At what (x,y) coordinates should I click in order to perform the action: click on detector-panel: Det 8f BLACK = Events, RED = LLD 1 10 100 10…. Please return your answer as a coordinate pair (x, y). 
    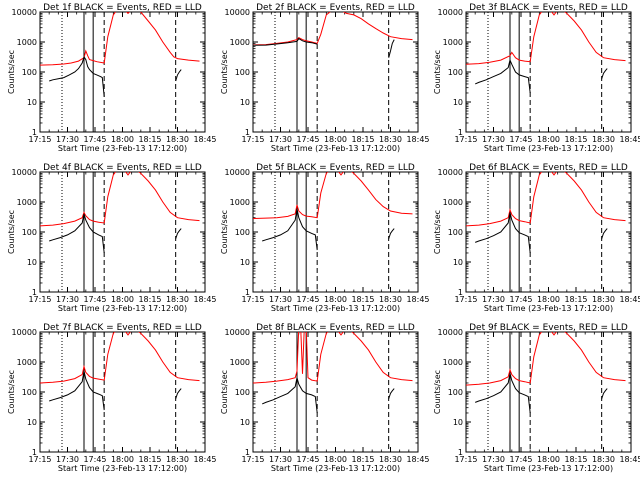
    Looking at the image, I should click on (325, 398).